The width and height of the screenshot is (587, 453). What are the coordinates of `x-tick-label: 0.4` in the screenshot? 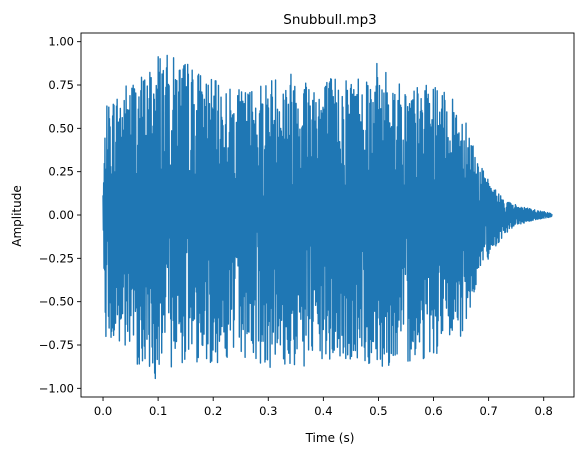 It's located at (323, 411).